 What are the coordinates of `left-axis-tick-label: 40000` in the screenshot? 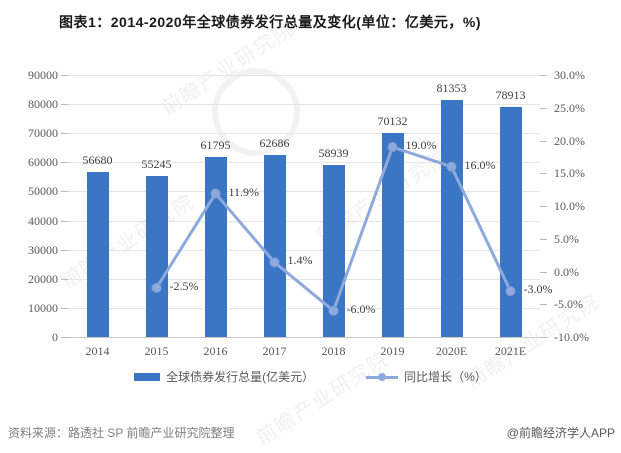 It's located at (43, 220).